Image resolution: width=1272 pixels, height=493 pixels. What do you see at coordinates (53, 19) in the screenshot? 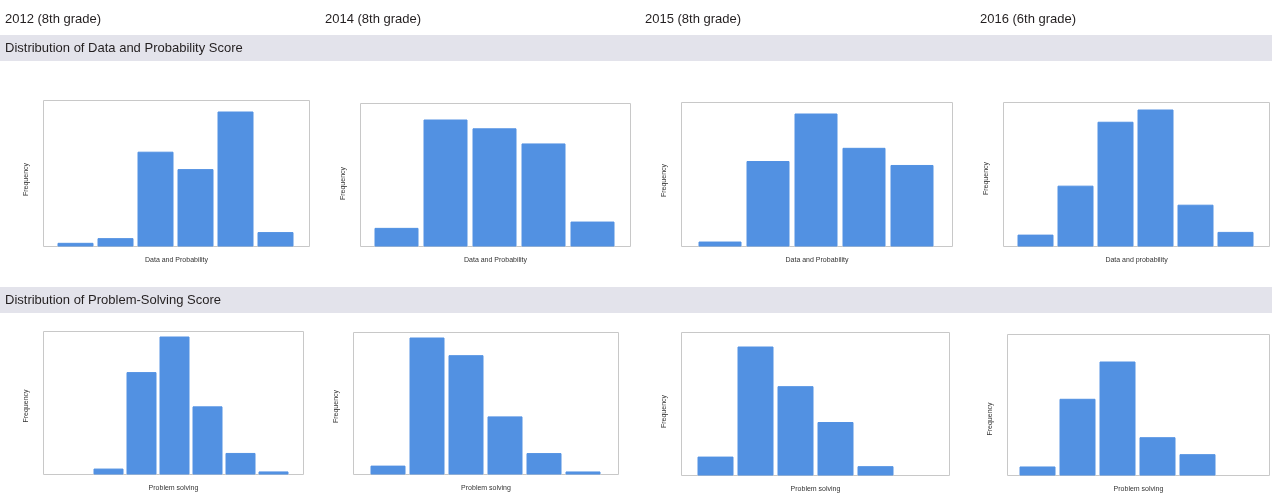
I see `chart-title: 2012 (8th grade)` at bounding box center [53, 19].